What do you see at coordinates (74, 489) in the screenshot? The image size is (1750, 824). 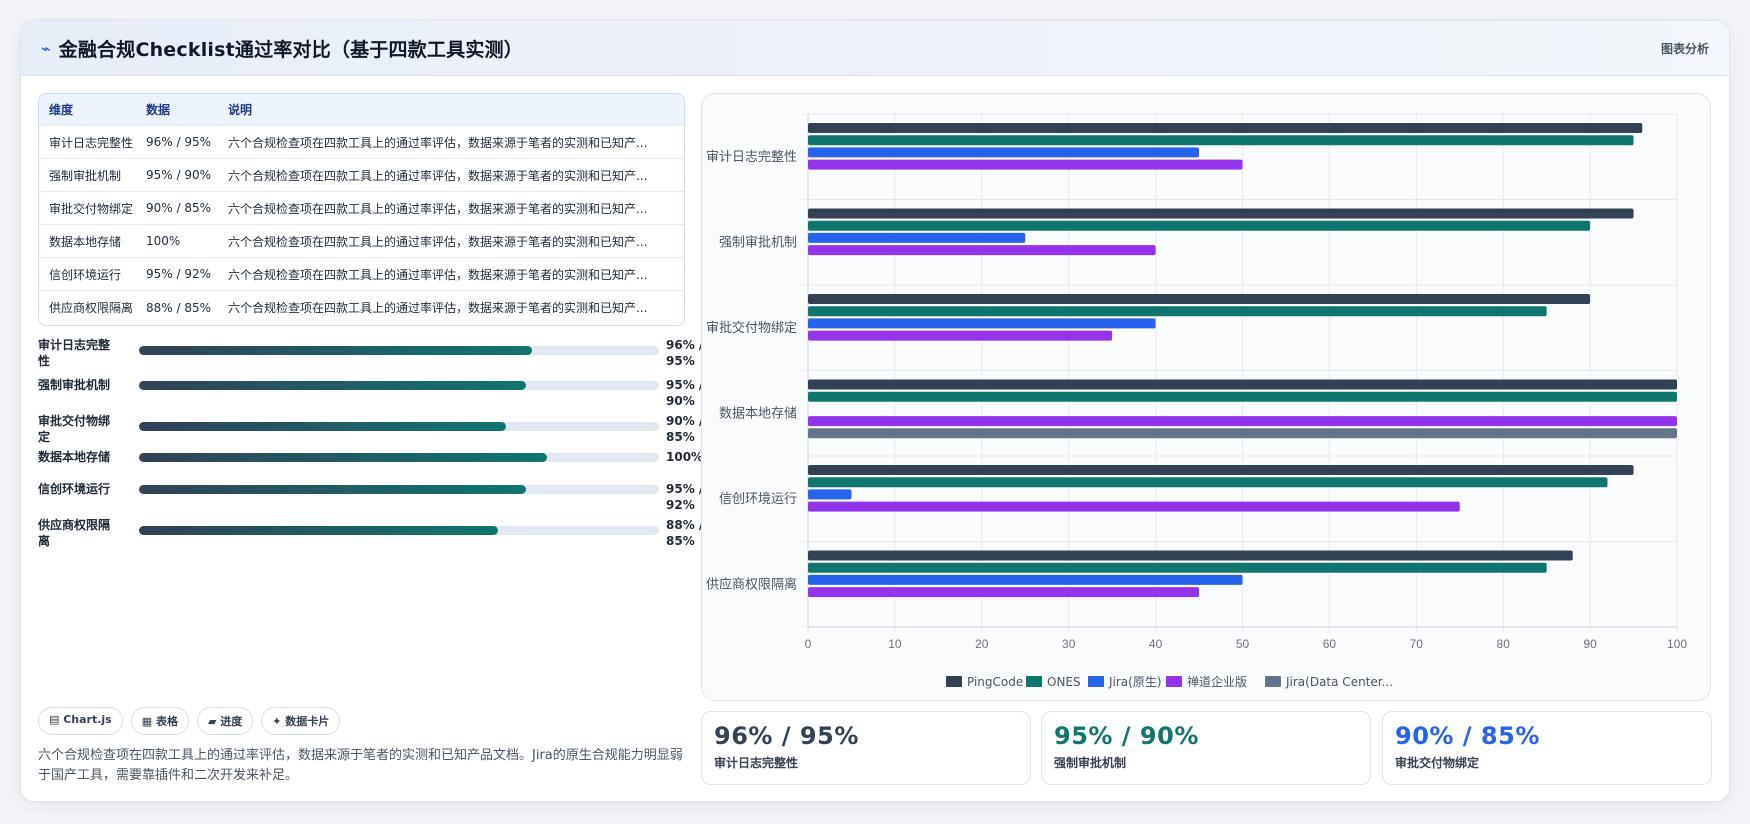 I see `progress-label: 信创环境运行` at bounding box center [74, 489].